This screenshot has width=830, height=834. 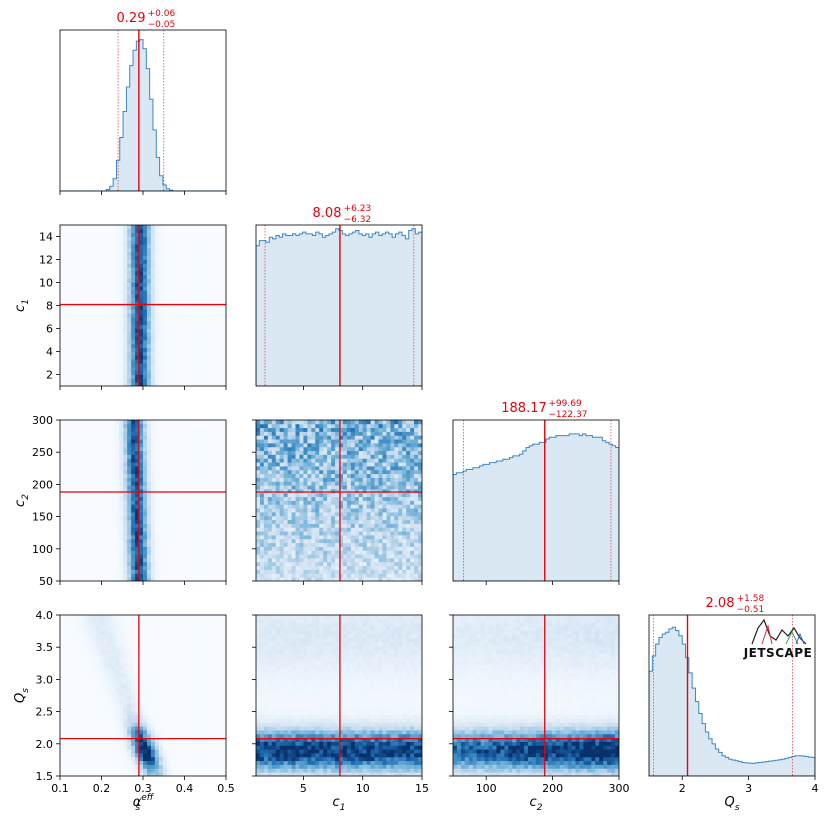 I want to click on y-tick-label: 4, so click(x=49, y=352).